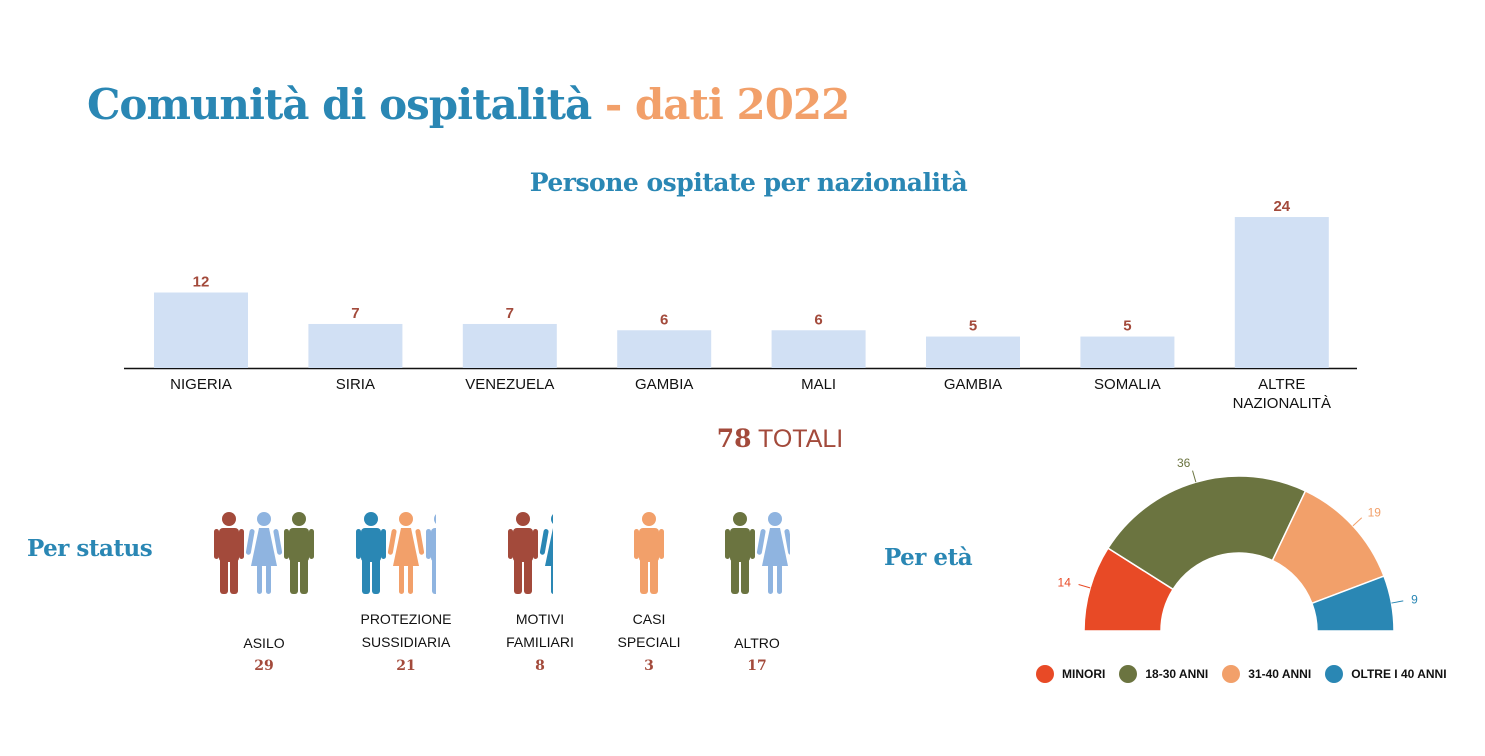 The height and width of the screenshot is (756, 1485). I want to click on status-name: ASILO, so click(264, 643).